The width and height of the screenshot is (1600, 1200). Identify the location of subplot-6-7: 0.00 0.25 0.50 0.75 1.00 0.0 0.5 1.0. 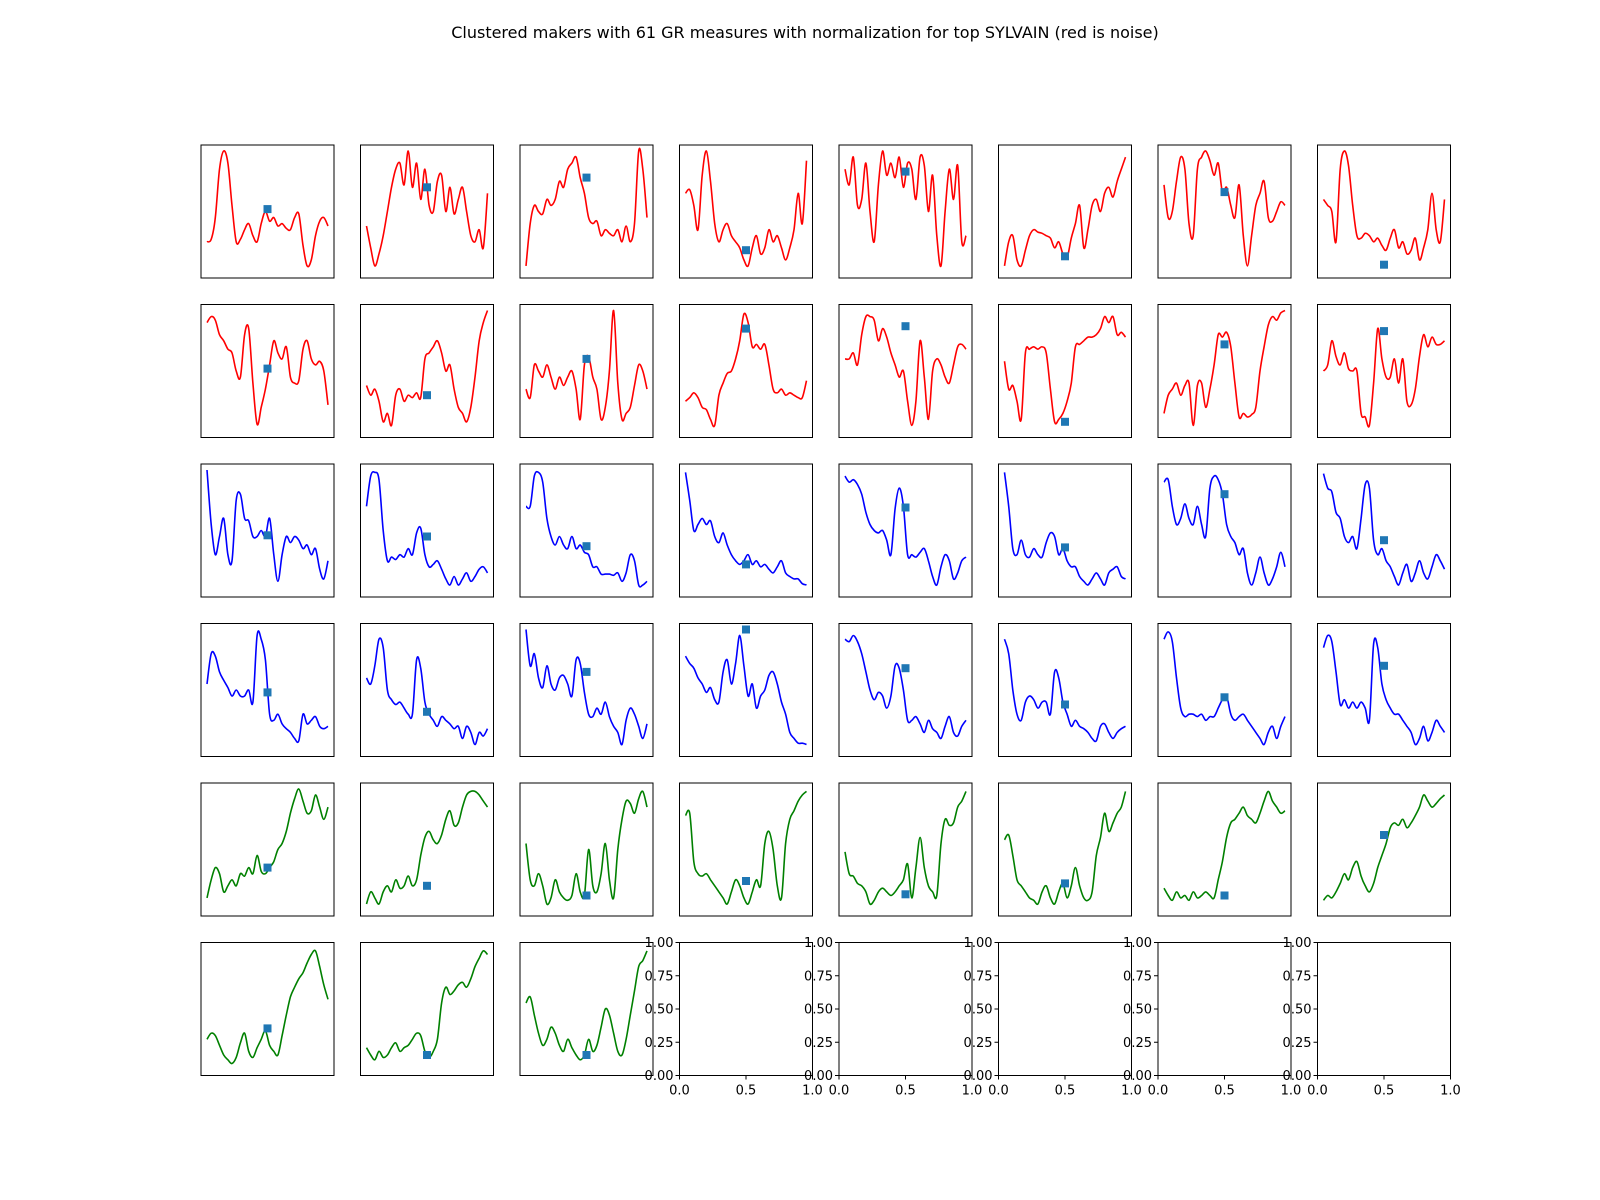
(1212, 1017).